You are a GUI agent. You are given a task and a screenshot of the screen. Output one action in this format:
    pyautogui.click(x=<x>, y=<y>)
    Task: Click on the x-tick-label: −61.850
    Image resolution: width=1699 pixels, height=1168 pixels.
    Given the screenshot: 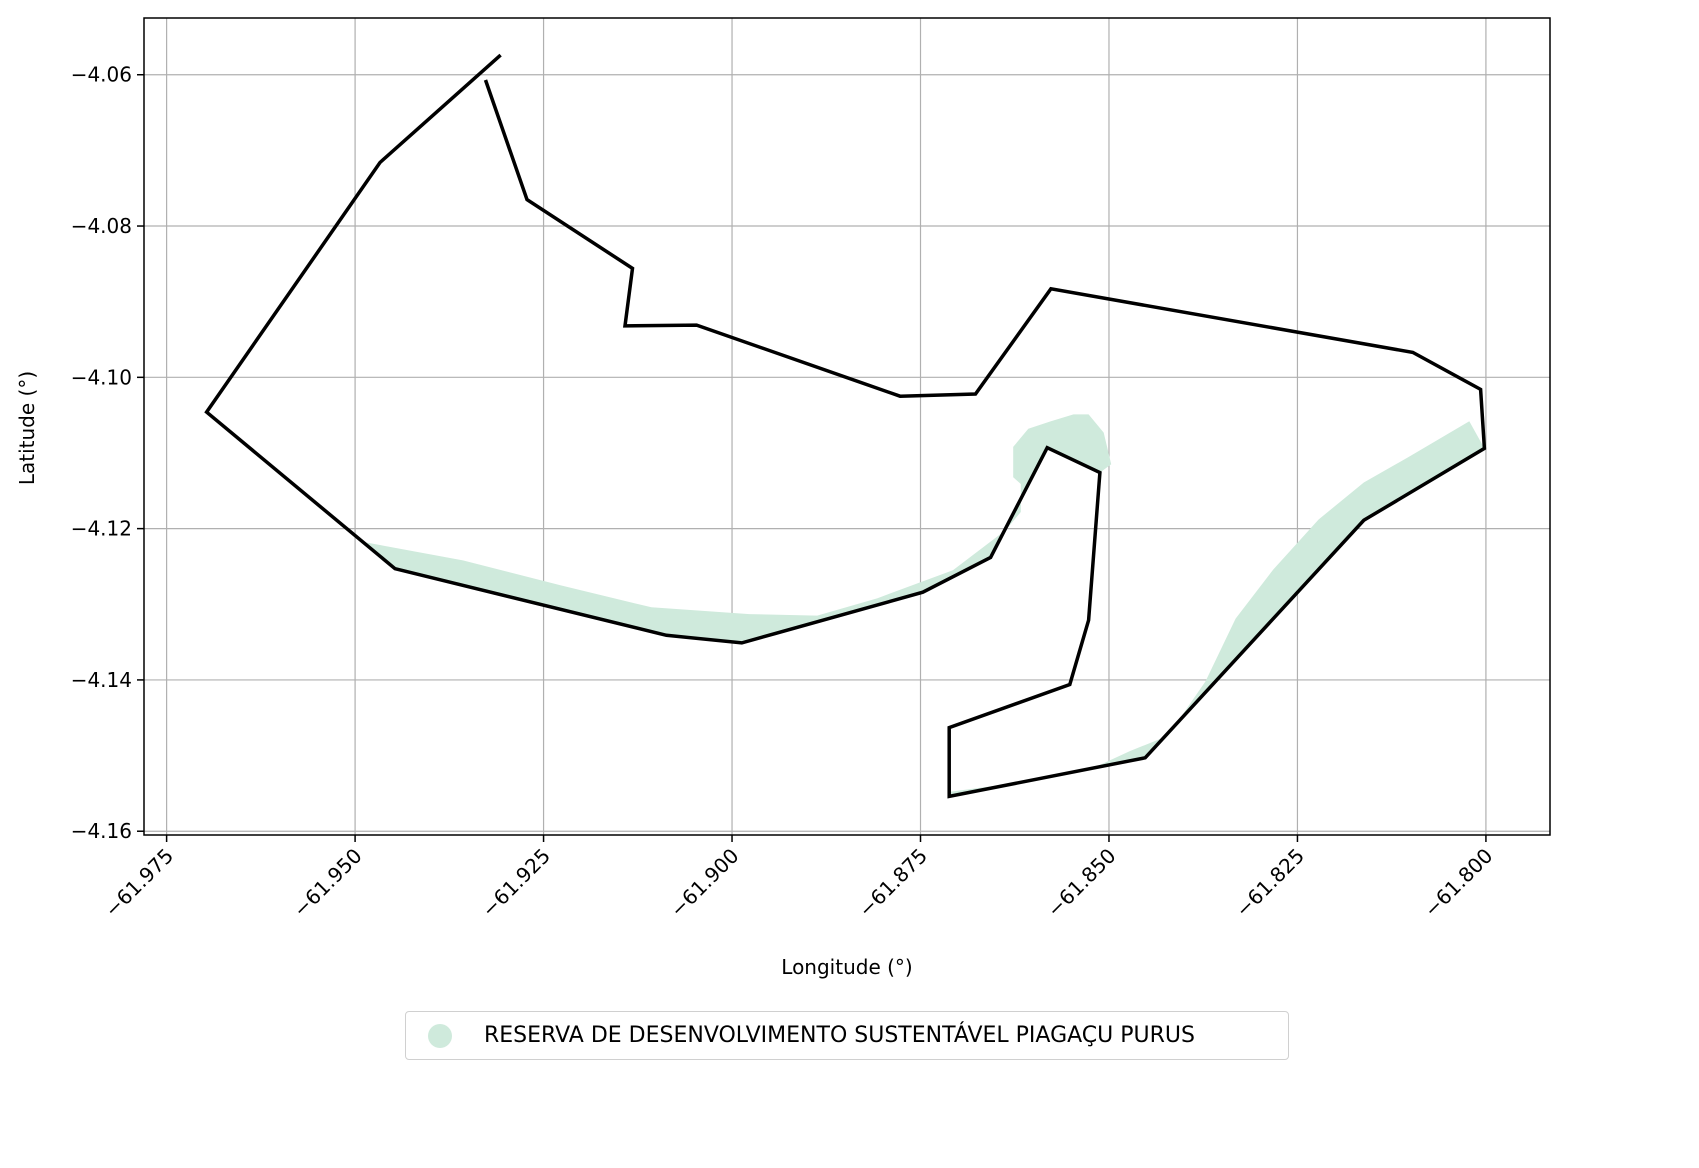 What is the action you would take?
    pyautogui.click(x=1081, y=883)
    